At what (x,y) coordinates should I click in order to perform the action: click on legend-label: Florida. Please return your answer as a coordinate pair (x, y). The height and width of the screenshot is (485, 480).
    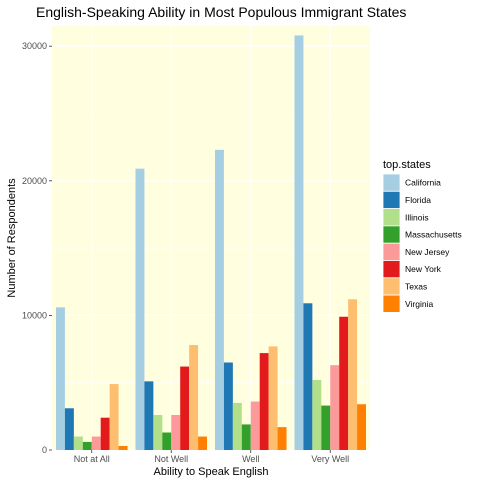
    Looking at the image, I should click on (418, 200).